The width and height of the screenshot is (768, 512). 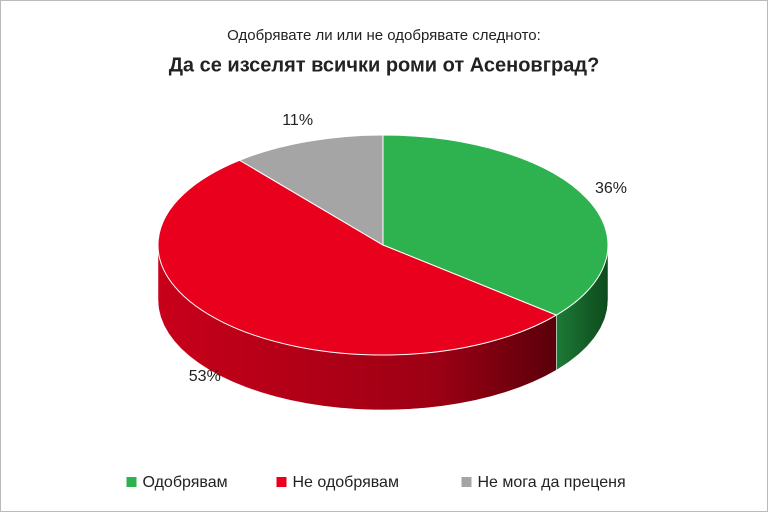 I want to click on pie-slice, so click(x=311, y=190).